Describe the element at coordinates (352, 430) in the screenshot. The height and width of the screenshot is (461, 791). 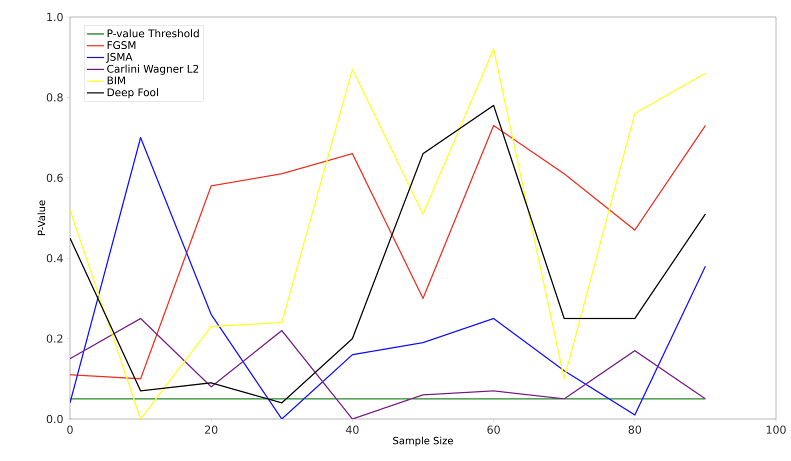
I see `x-tick-label: 40` at that location.